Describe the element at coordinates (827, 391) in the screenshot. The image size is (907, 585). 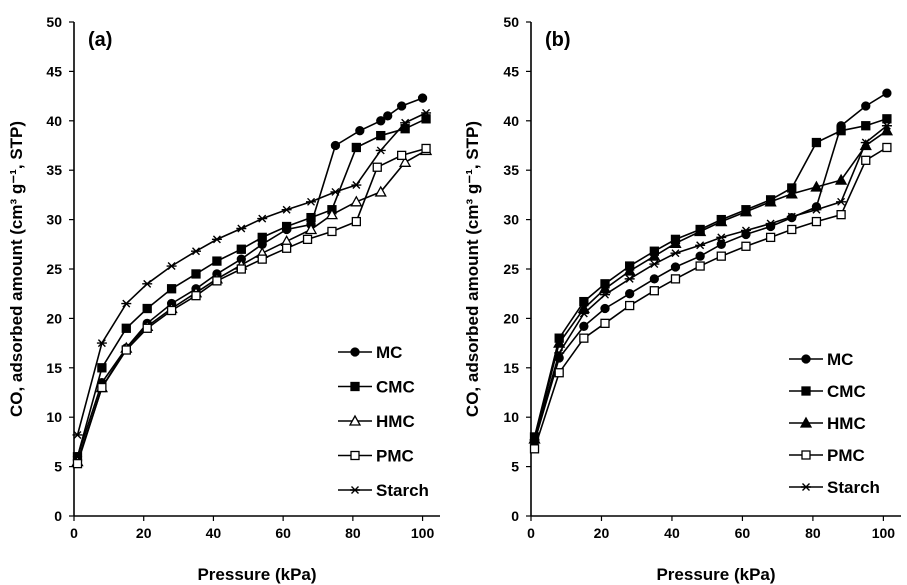
I see `legend-entry: CMC` at that location.